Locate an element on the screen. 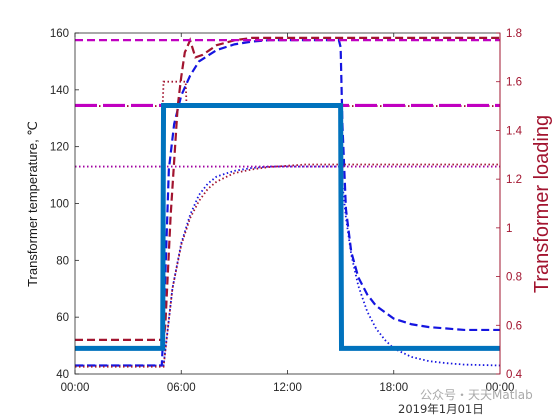  right-tick-label: 1.6 is located at coordinates (514, 83).